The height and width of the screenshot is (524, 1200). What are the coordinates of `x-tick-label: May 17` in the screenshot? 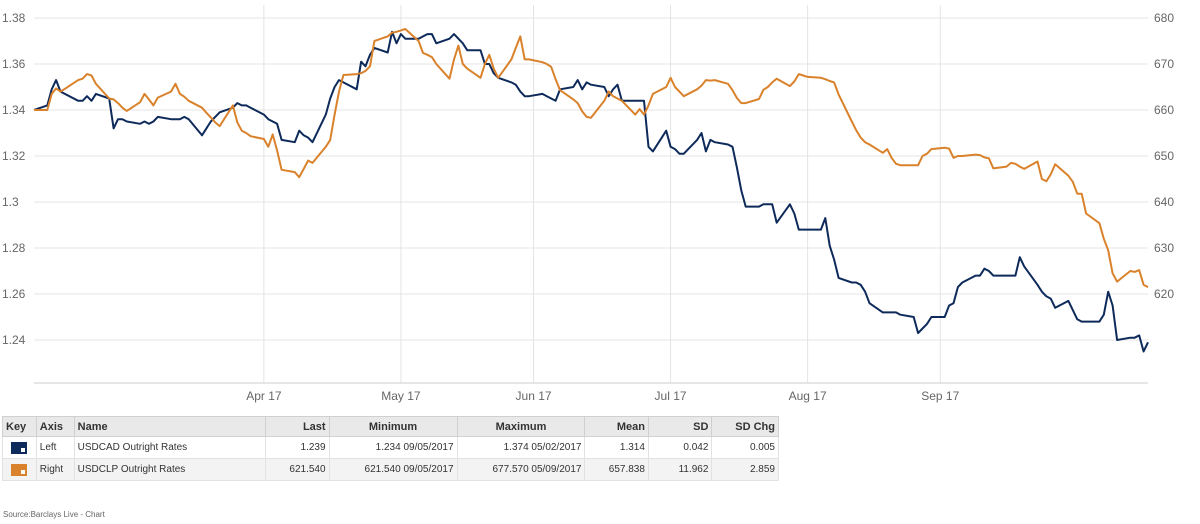 It's located at (401, 396).